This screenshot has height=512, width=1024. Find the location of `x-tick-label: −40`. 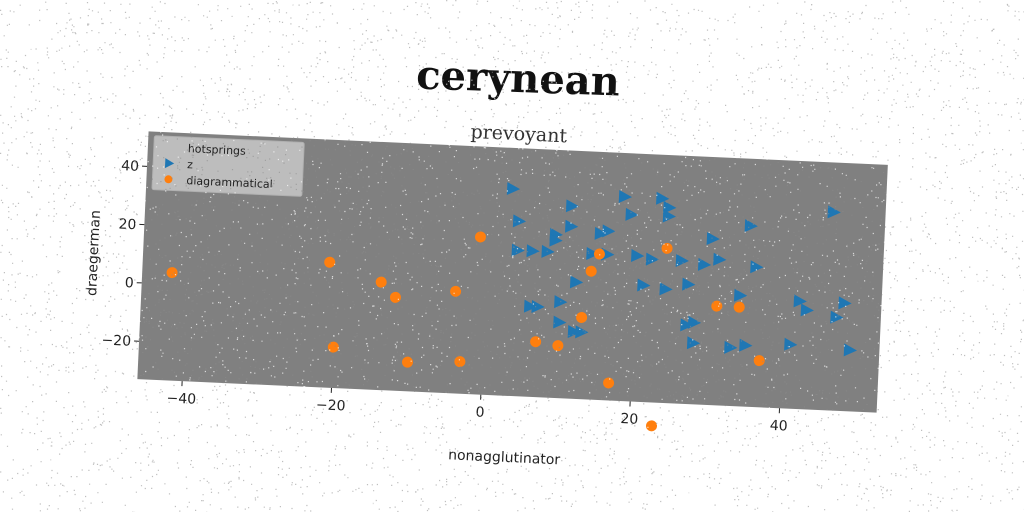

x-tick-label: −40 is located at coordinates (181, 398).